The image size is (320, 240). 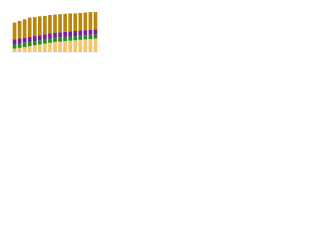 I want to click on chart, so click(x=54, y=32).